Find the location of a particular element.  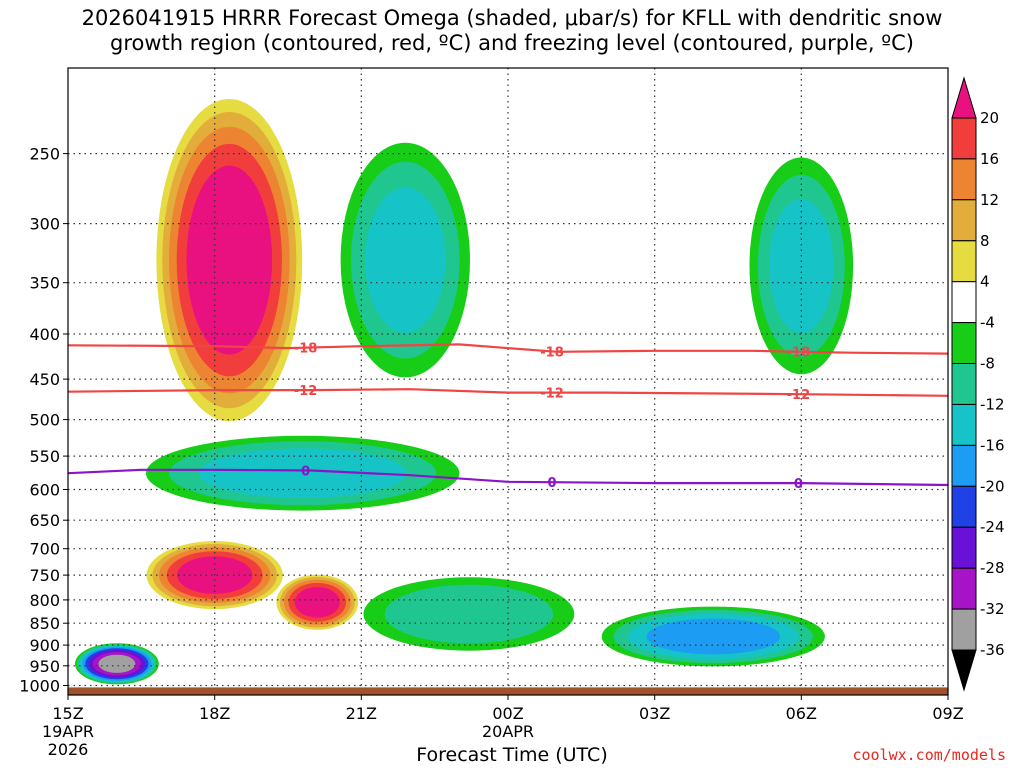

colorbar-tick-label: -28 is located at coordinates (992, 568).